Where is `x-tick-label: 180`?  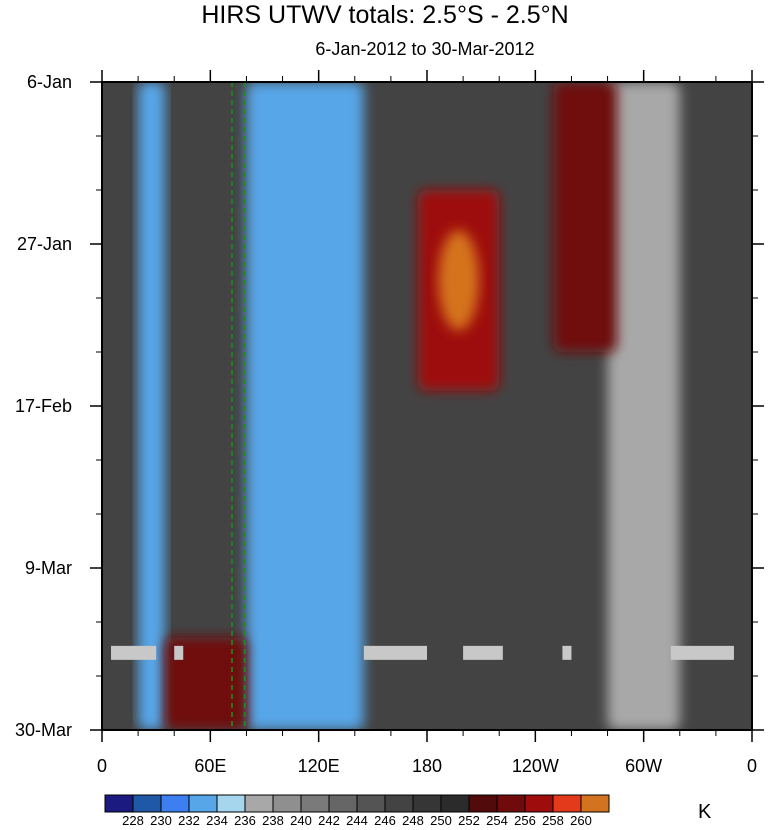 x-tick-label: 180 is located at coordinates (427, 766).